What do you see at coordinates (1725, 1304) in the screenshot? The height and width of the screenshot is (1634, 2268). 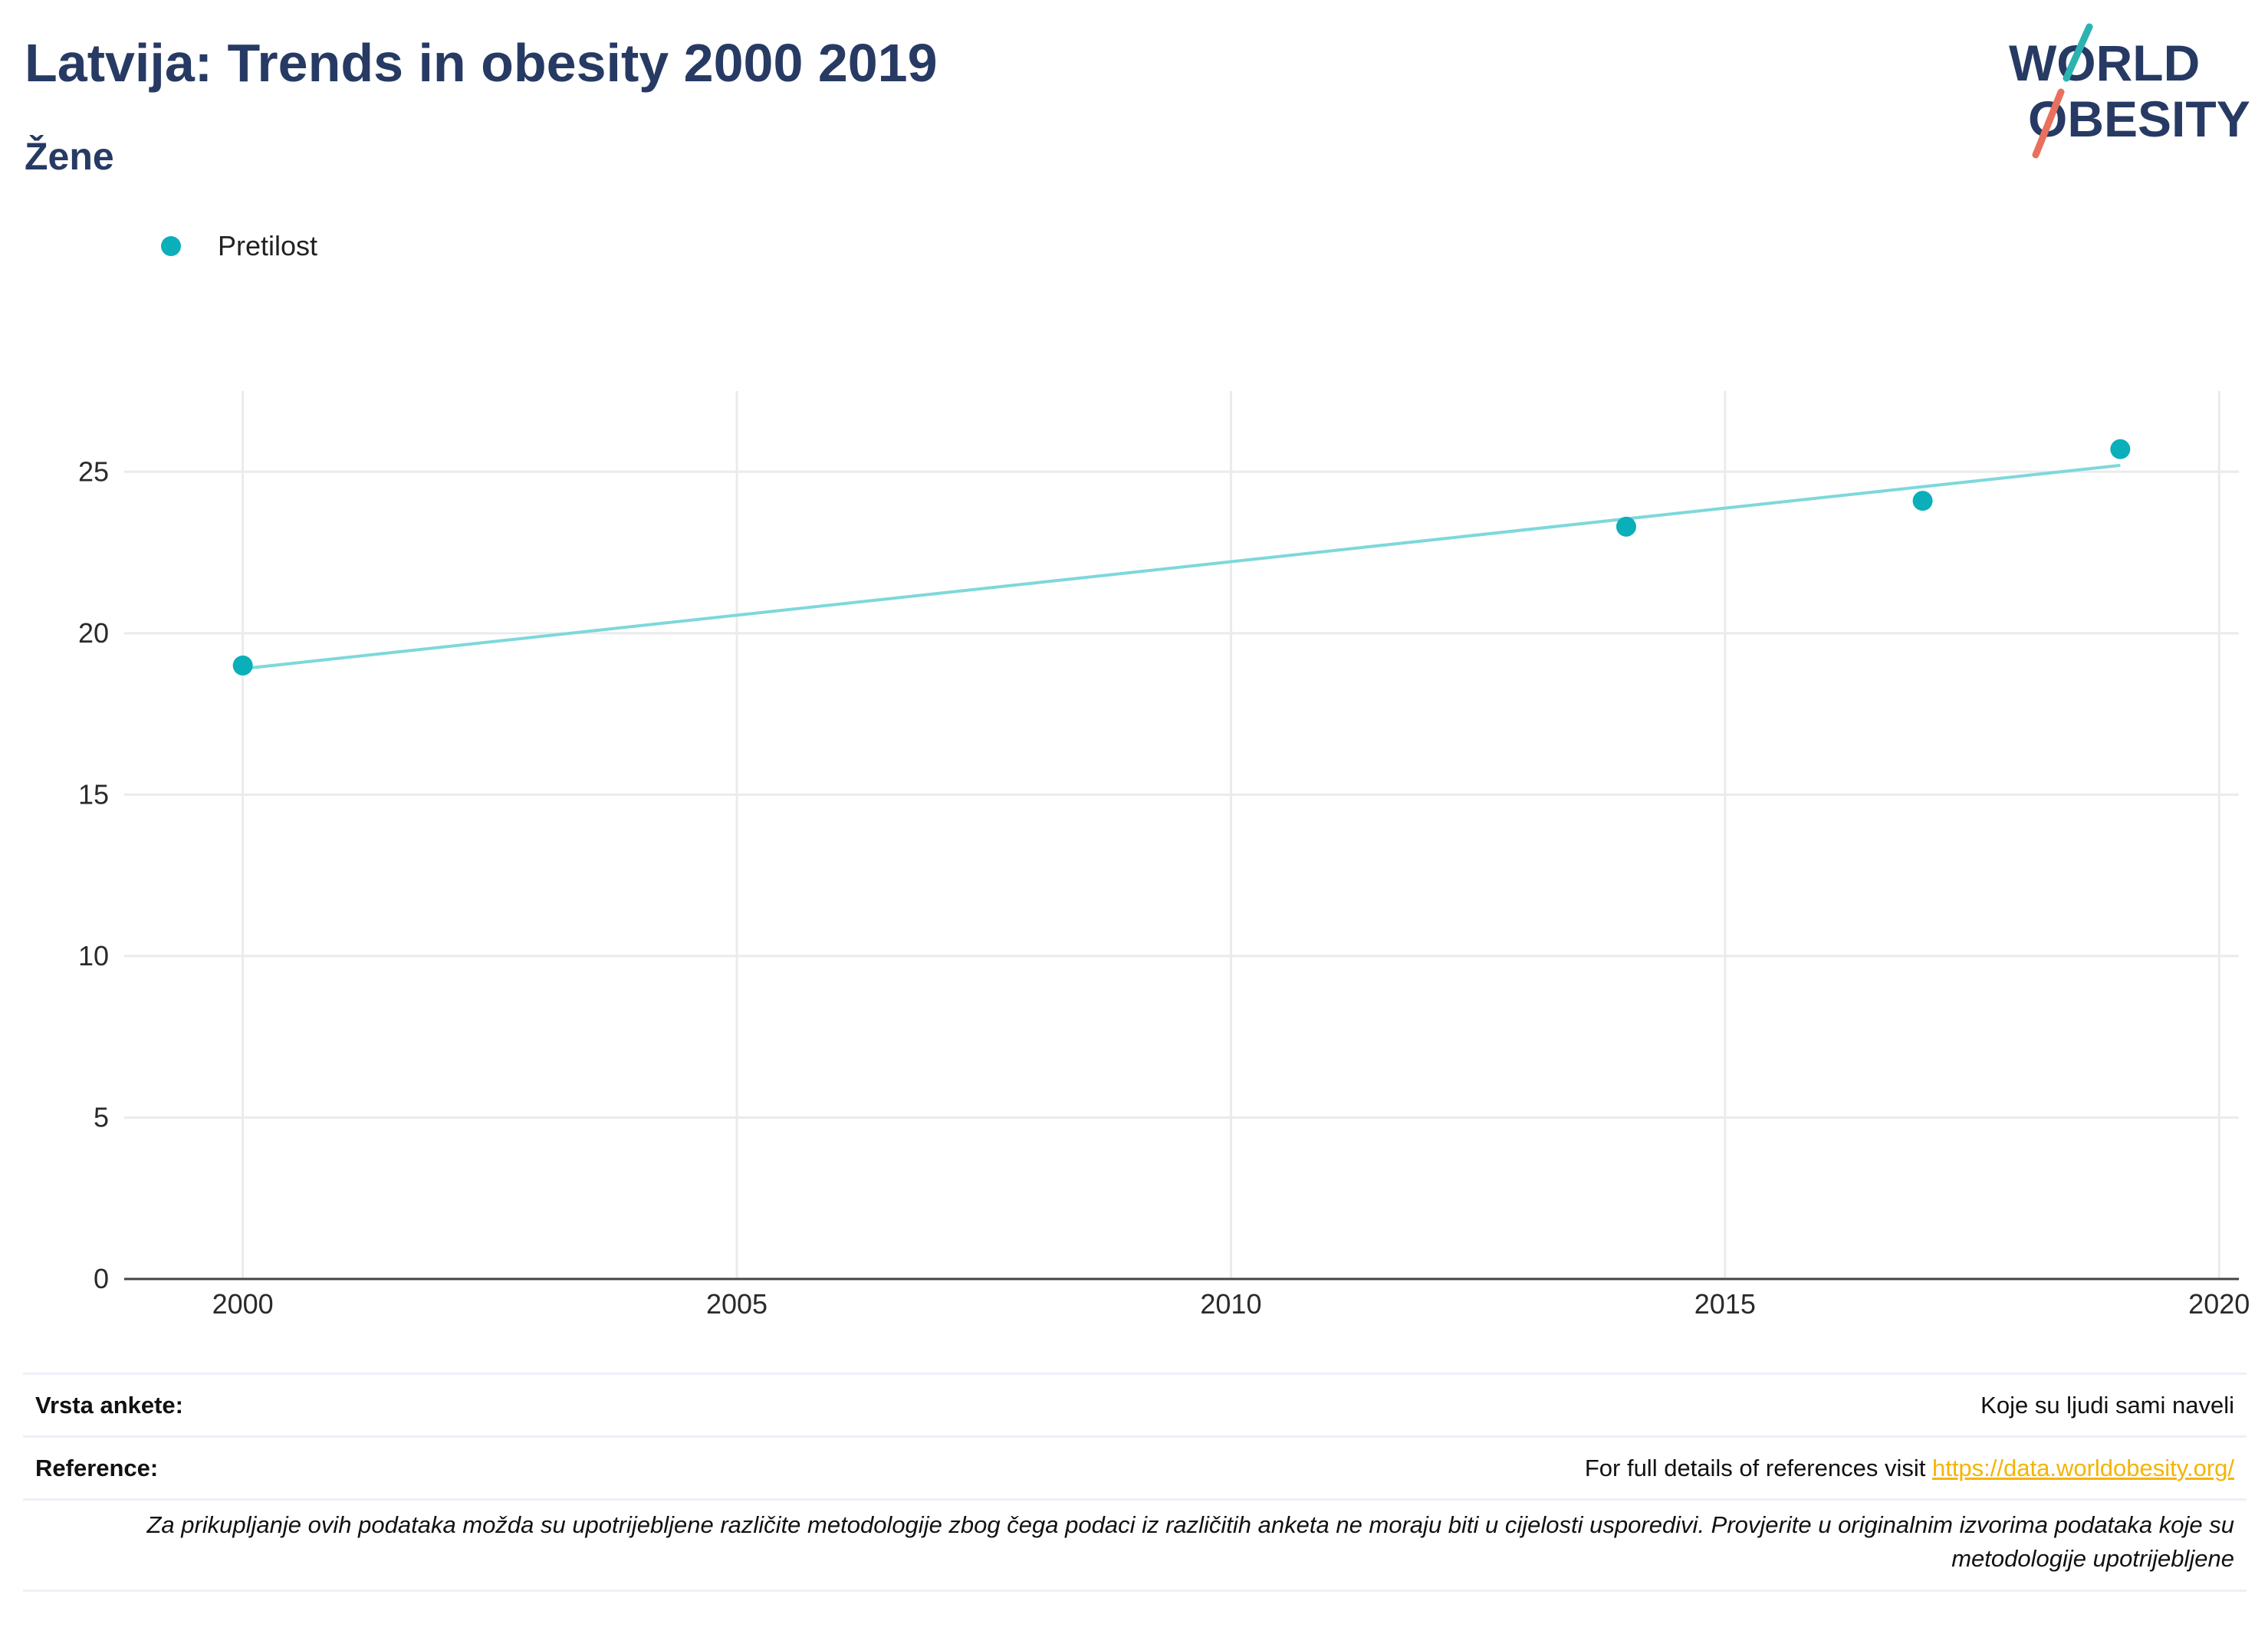 I see `x-tick-label: 2015` at bounding box center [1725, 1304].